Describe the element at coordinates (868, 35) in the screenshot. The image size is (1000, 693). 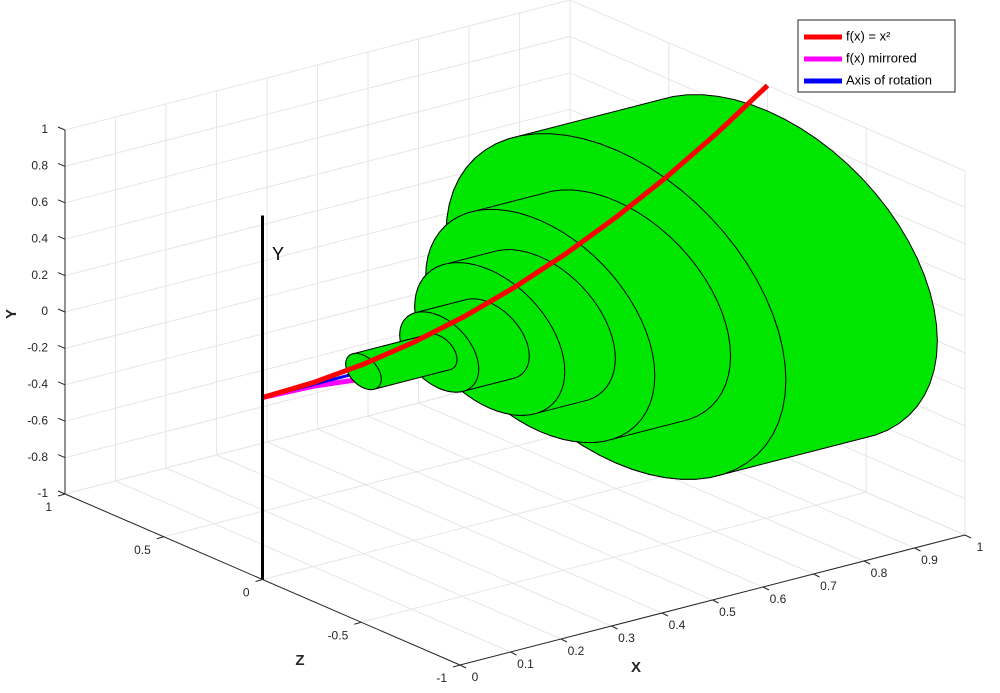
I see `legend-label: f(x) = x²` at that location.